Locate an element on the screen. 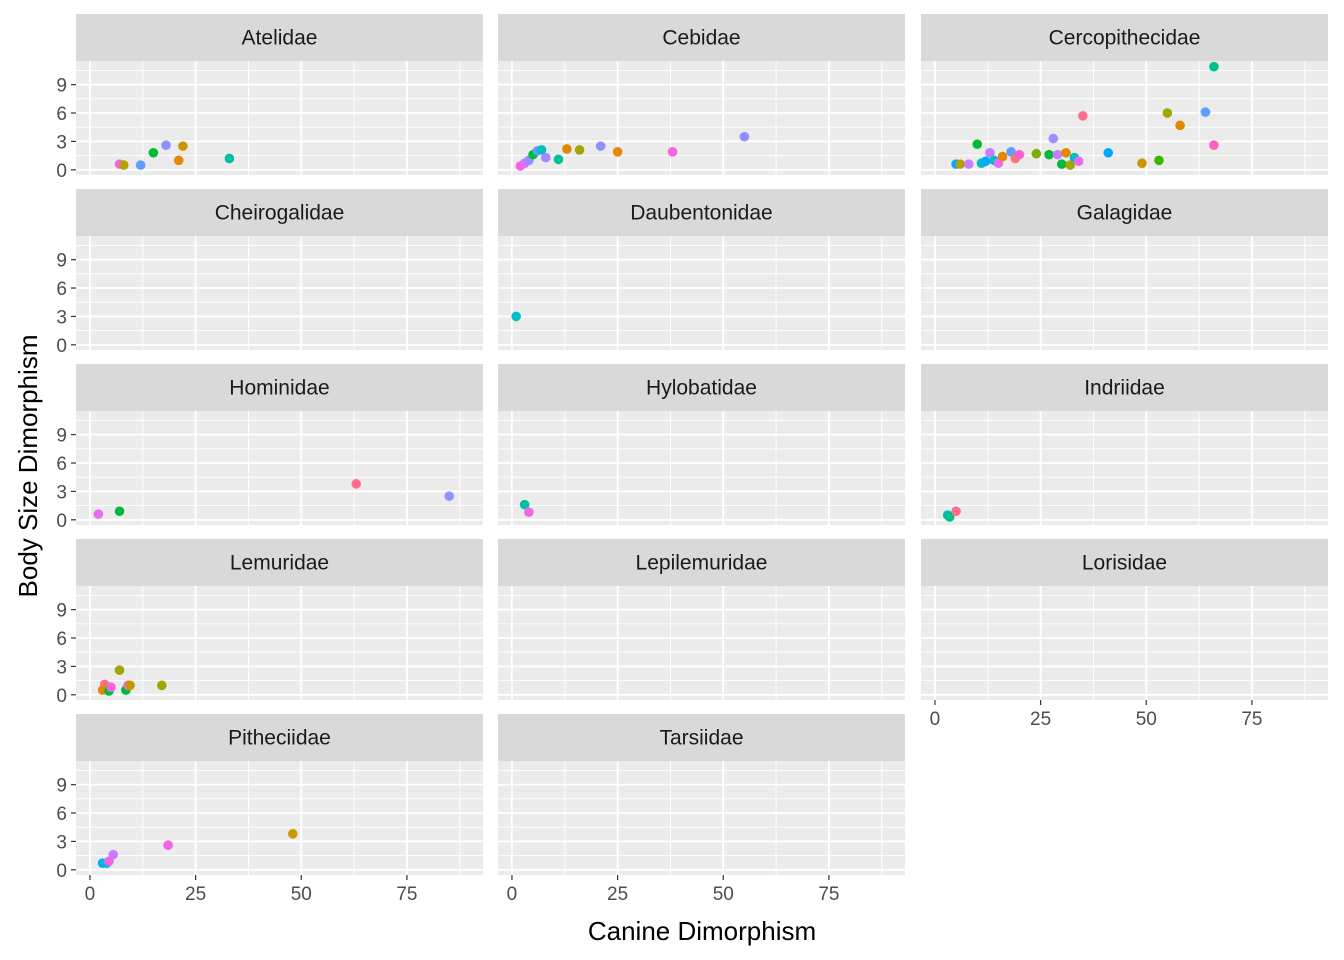 Image resolution: width=1344 pixels, height=960 pixels. facet-strip-label: Lepilemuridae is located at coordinates (702, 563).